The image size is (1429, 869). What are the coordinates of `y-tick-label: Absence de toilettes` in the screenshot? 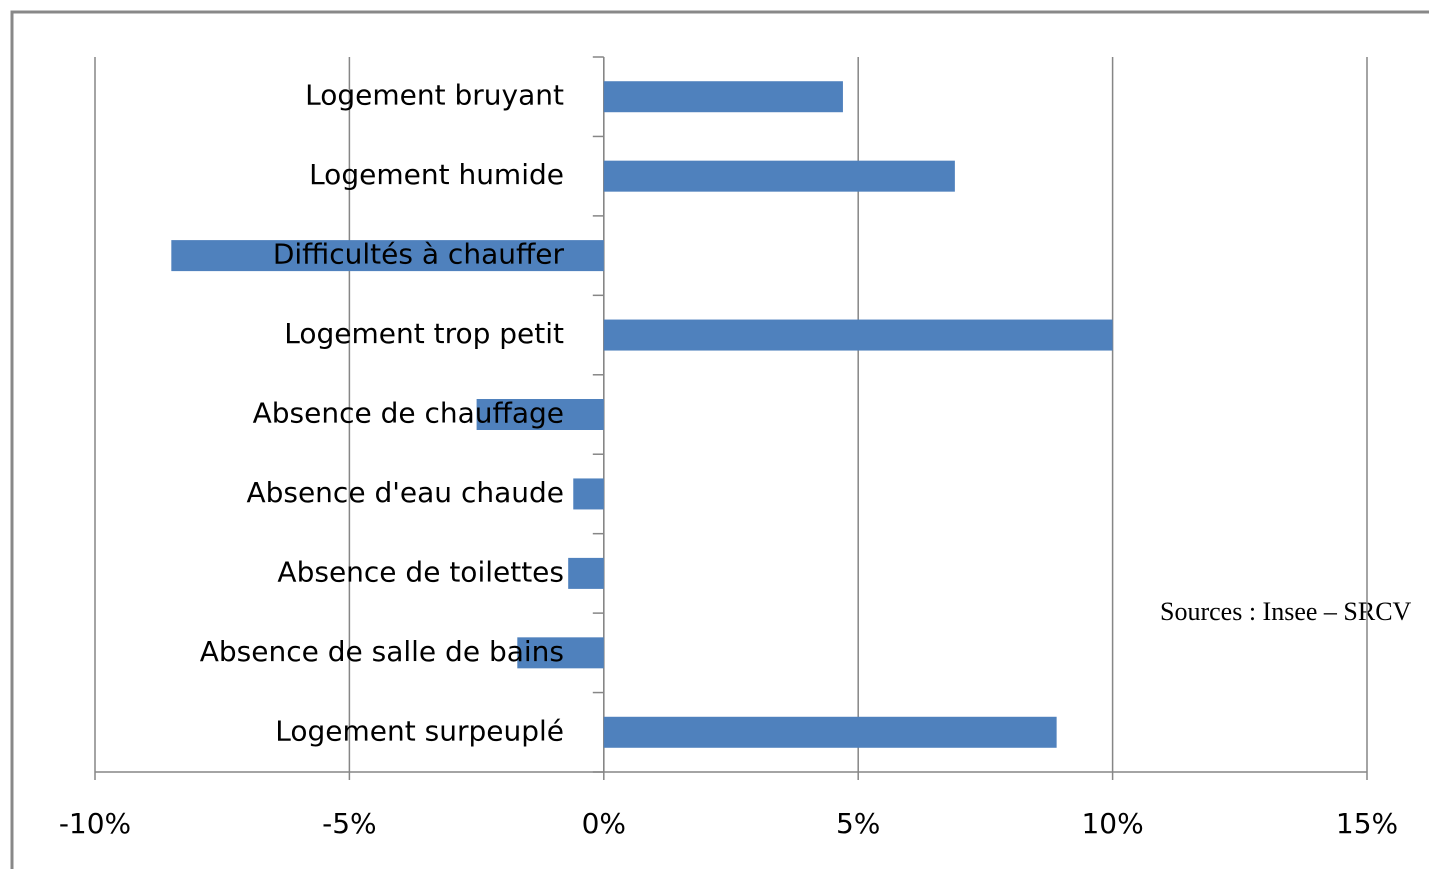 It's located at (420, 571).